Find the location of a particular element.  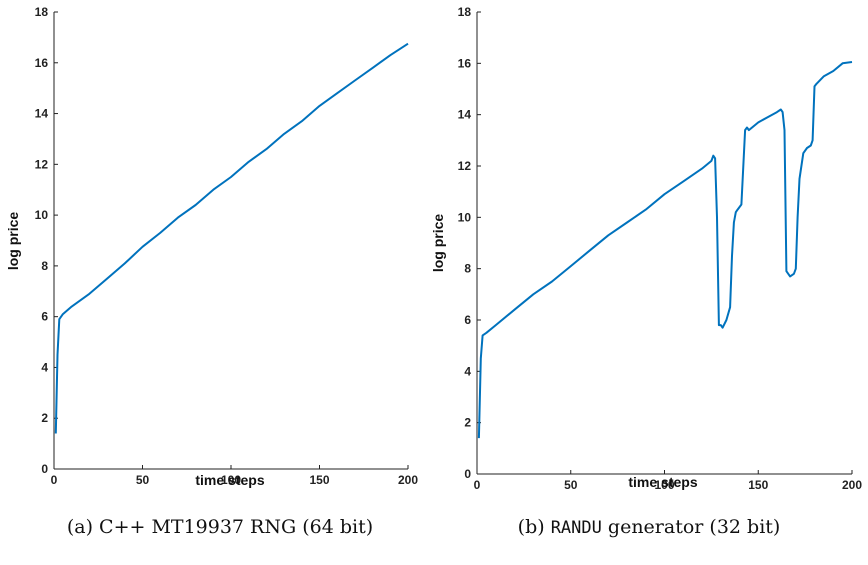

panel-b-ytick-label: 12 is located at coordinates (465, 166).